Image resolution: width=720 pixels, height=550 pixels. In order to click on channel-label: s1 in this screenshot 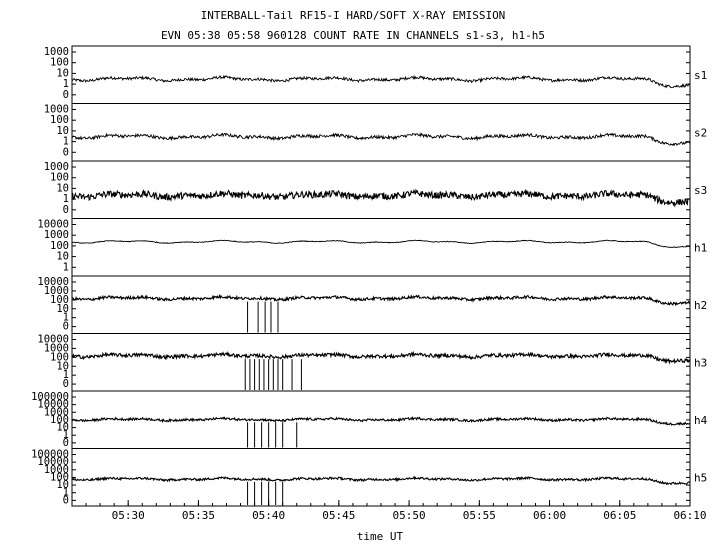, I will do `click(700, 75)`.